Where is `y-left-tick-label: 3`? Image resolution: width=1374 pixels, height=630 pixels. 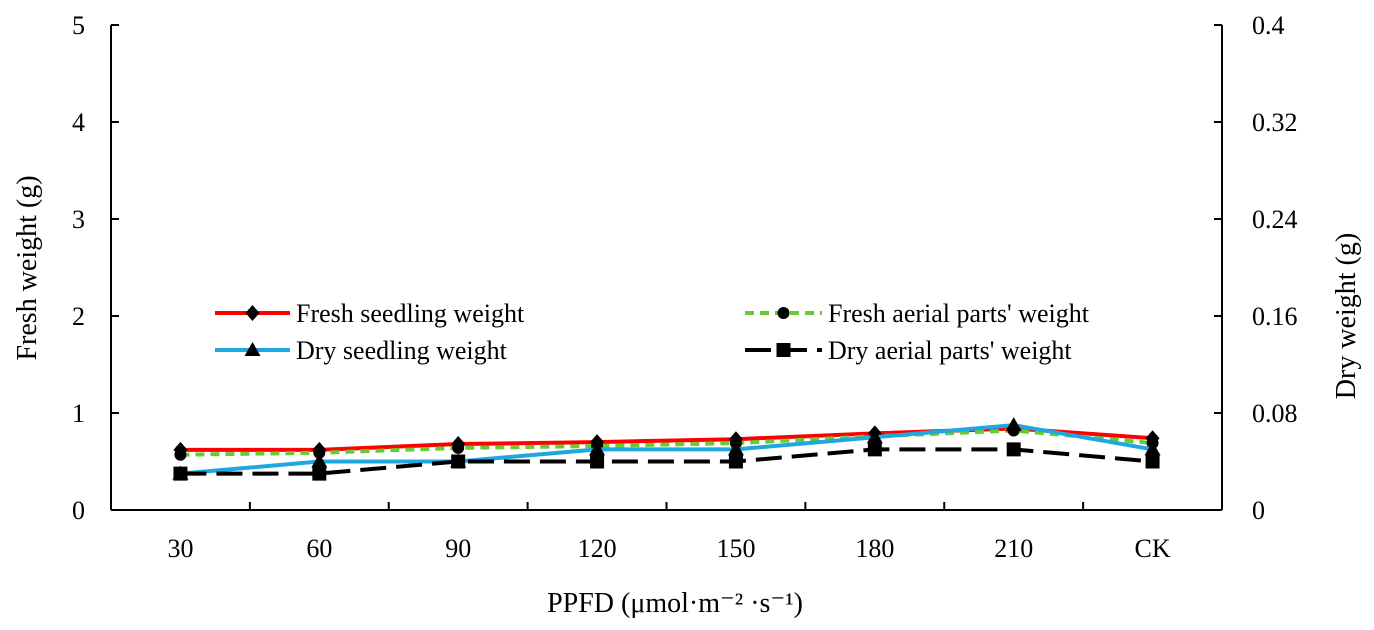
y-left-tick-label: 3 is located at coordinates (78, 219).